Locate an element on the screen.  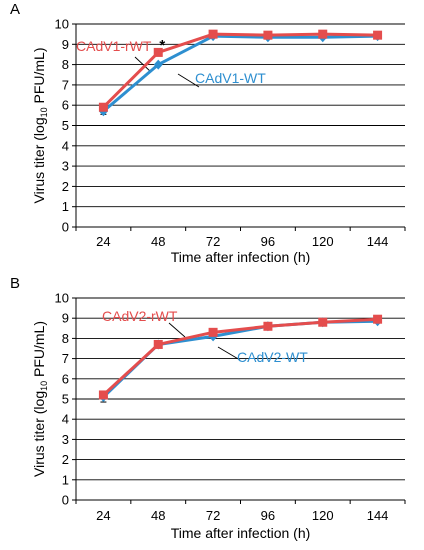
significance-asterisk: * is located at coordinates (162, 45).